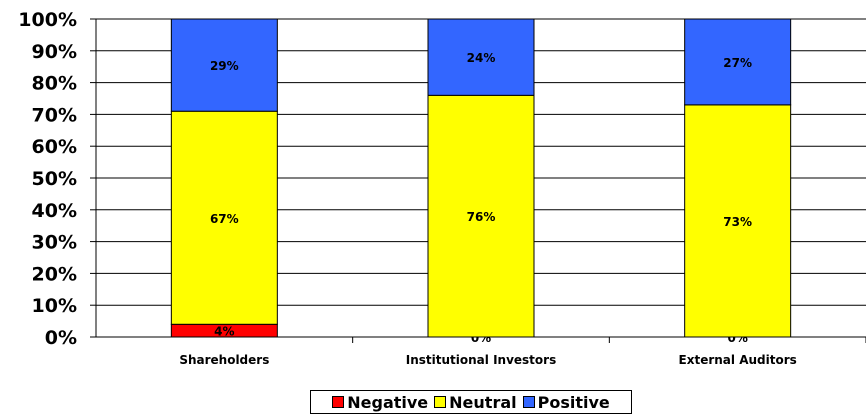 This screenshot has height=416, width=866. Describe the element at coordinates (440, 402) in the screenshot. I see `legend-swatch-neutral` at that location.